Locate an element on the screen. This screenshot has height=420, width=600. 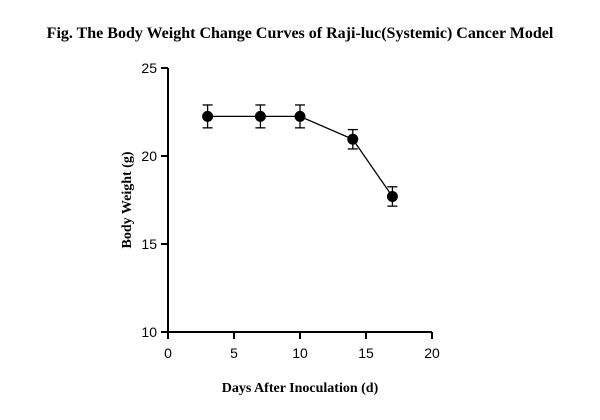
x-tick-label: 5 is located at coordinates (234, 353).